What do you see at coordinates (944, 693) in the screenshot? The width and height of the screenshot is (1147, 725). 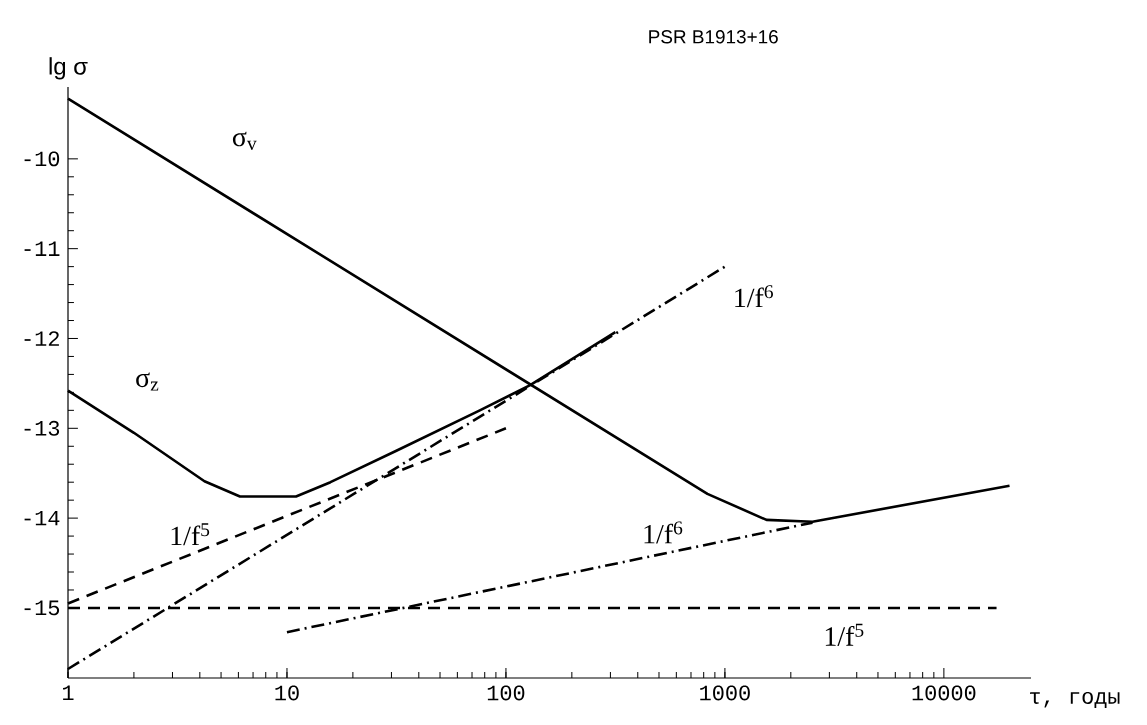 I see `x-tick-label: 10000` at bounding box center [944, 693].